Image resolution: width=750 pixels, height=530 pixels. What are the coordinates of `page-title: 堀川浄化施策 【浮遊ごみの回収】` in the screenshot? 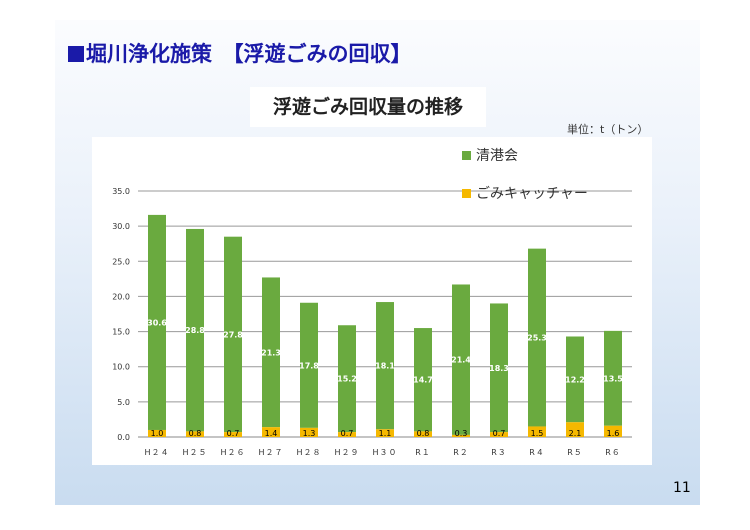 It's located at (240, 53).